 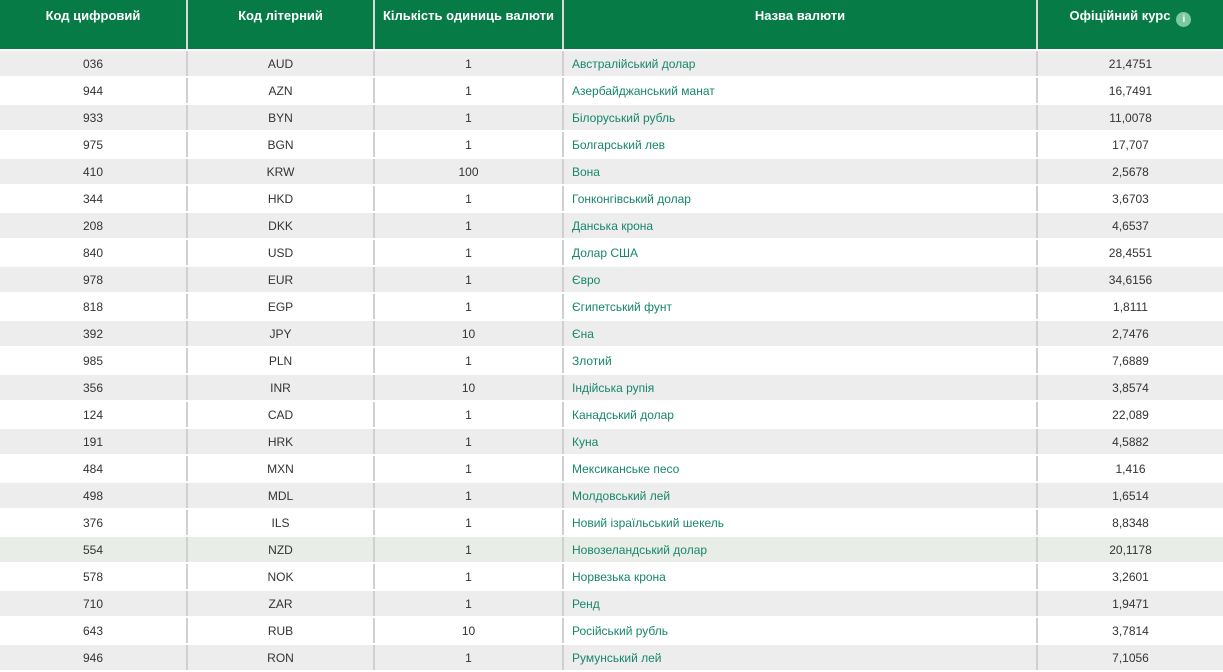 I want to click on cell-code: 356, so click(x=93, y=388).